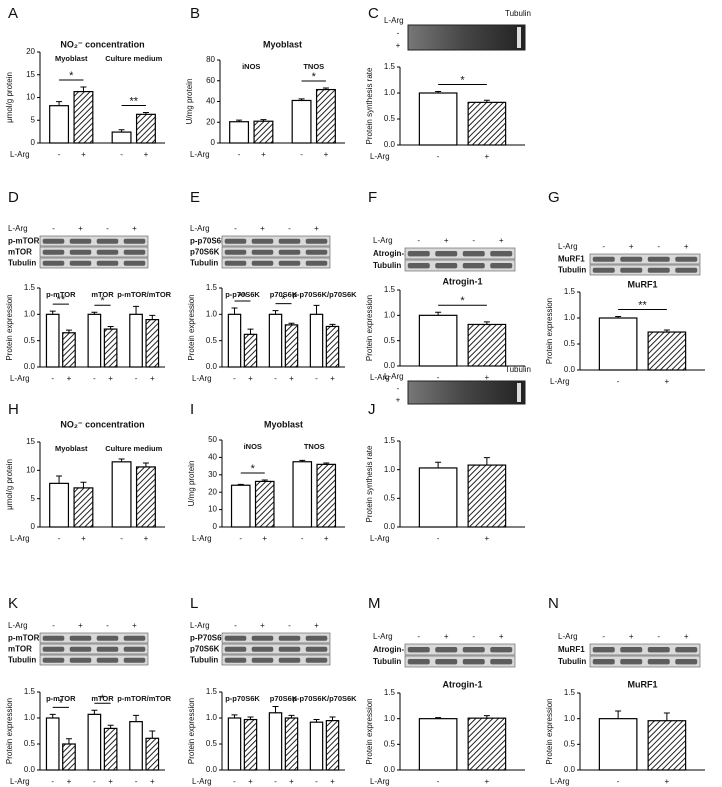 This screenshot has width=722, height=787. Describe the element at coordinates (200, 154) in the screenshot. I see `x-row-label: L-Arg` at that location.